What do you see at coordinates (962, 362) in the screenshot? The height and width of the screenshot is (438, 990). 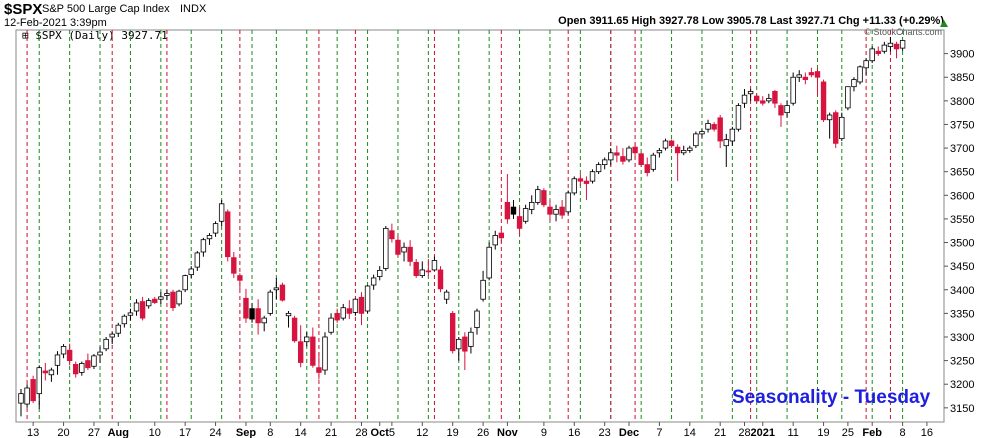 I see `y-tick-label: 3250` at bounding box center [962, 362].